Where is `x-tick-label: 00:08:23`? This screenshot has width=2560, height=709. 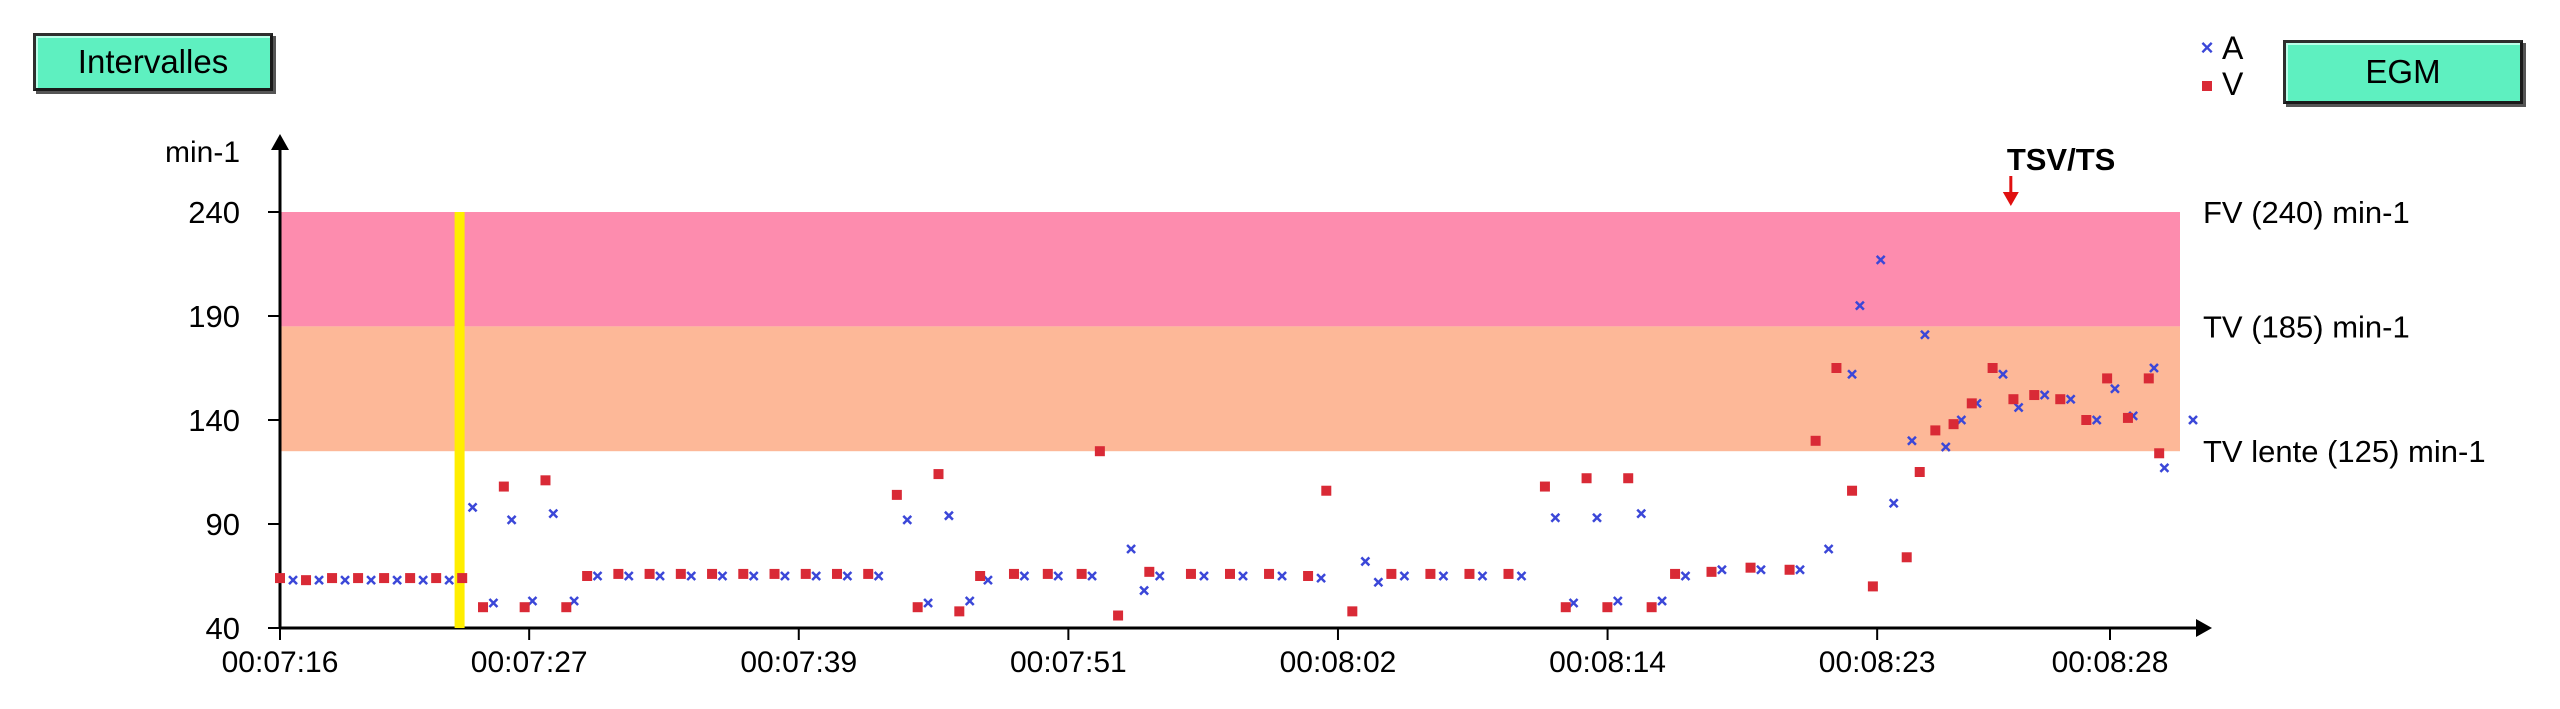
x-tick-label: 00:08:23 is located at coordinates (1877, 662).